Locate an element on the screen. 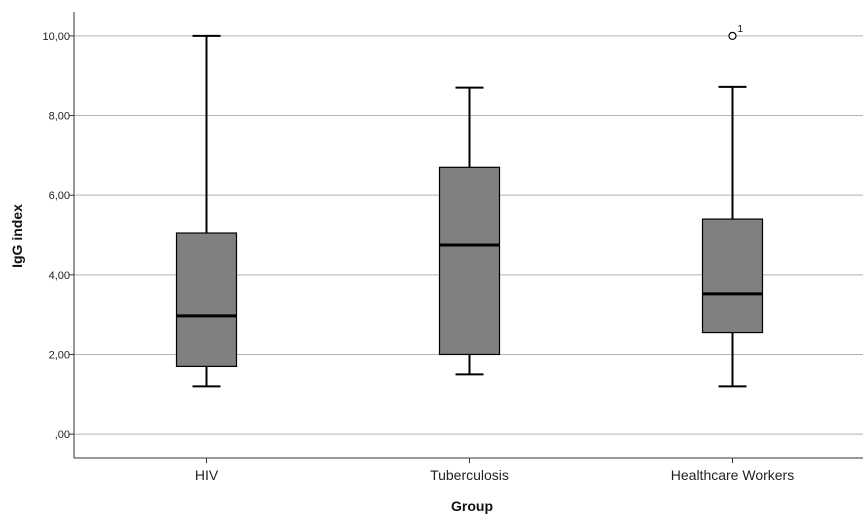 Image resolution: width=863 pixels, height=515 pixels. outlier-label: 1 is located at coordinates (741, 29).